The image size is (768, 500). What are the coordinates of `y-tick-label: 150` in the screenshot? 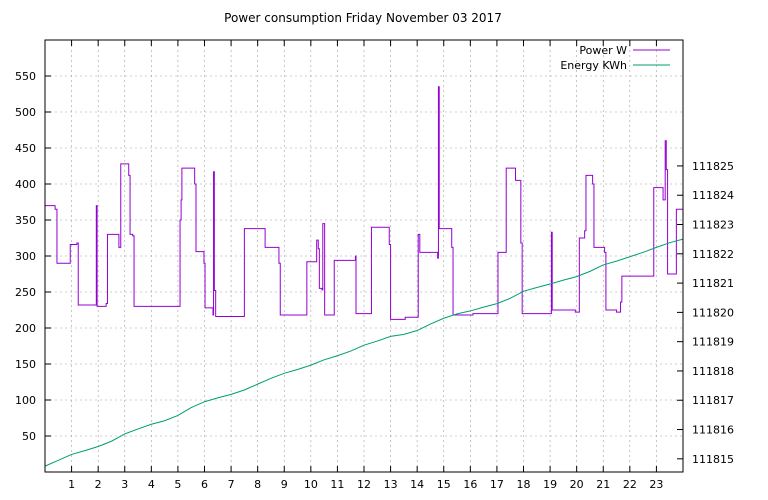 It's located at (25, 364).